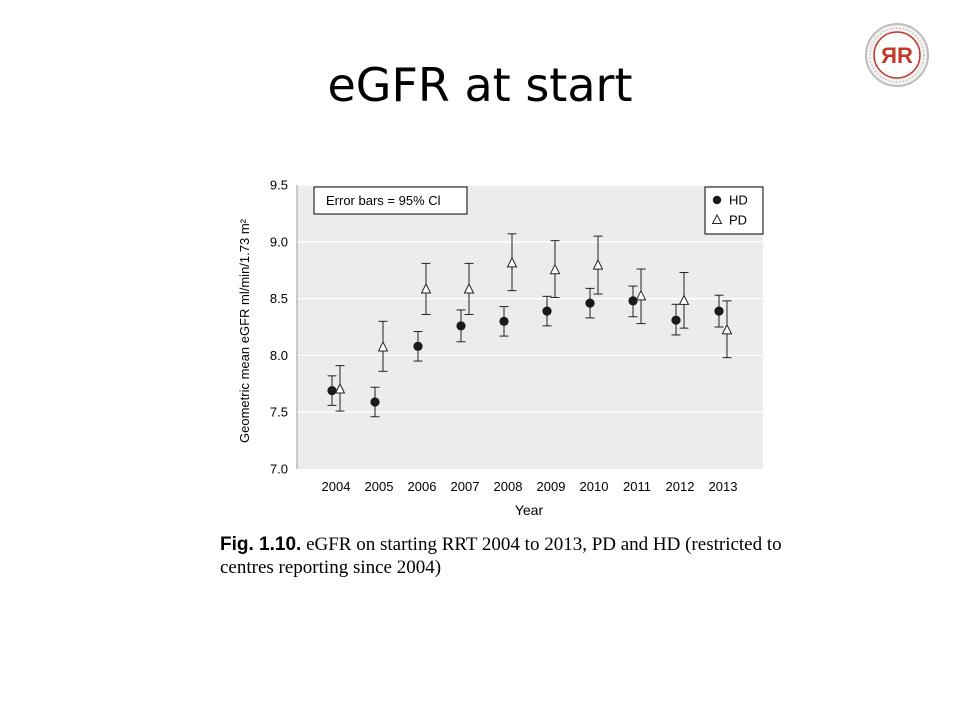 Image resolution: width=960 pixels, height=720 pixels. I want to click on y-tick-label: 9.0, so click(279, 241).